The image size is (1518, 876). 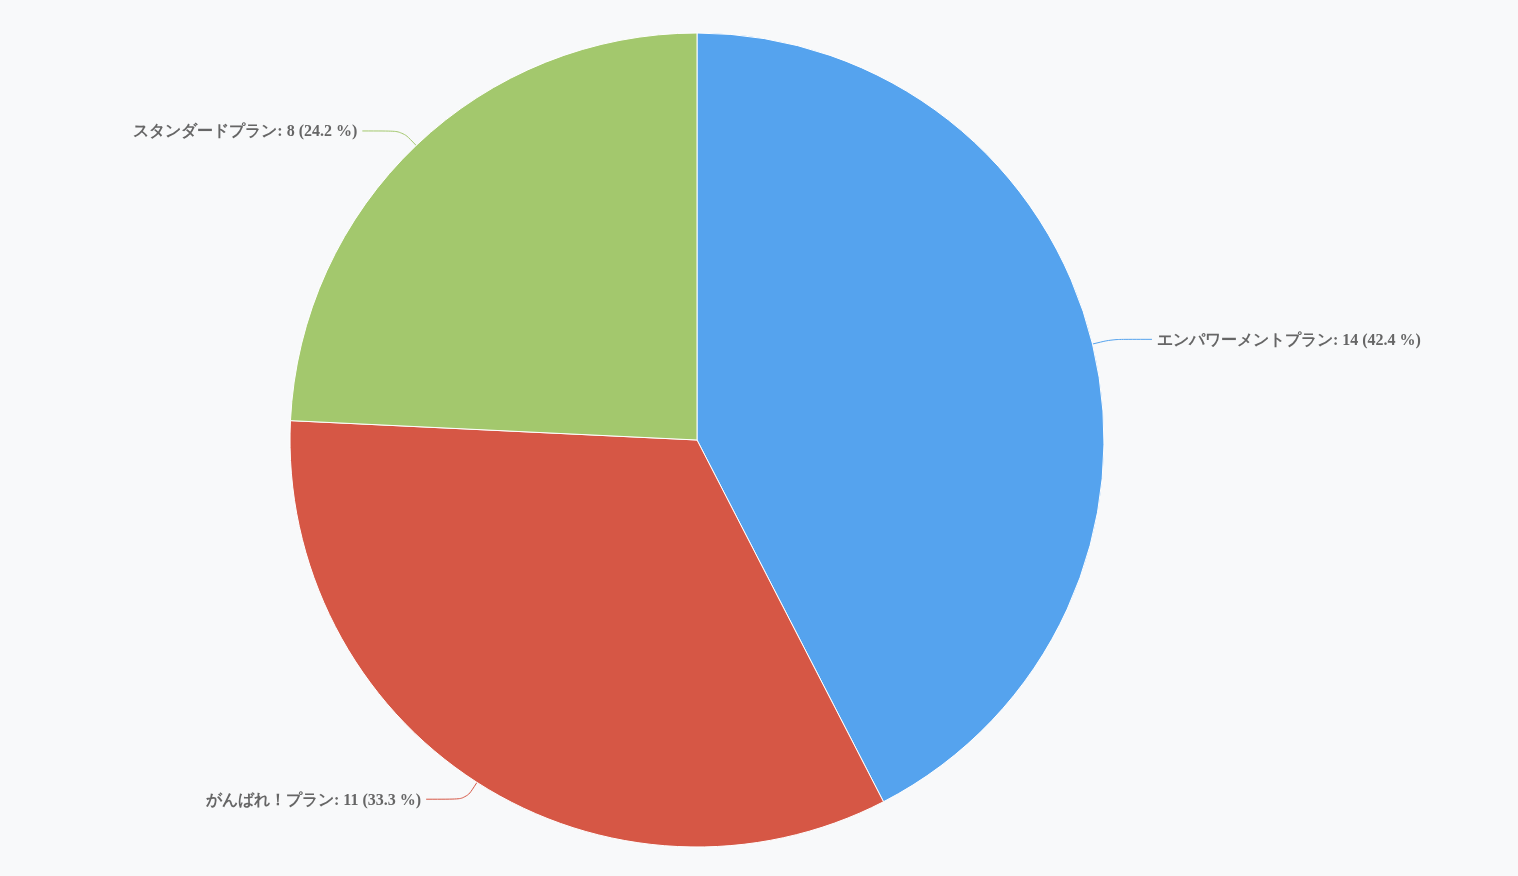 I want to click on slice-label: スタンダードプラン: 8 (24.2 %), so click(x=245, y=131).